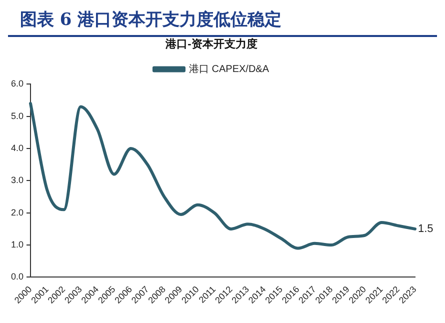  What do you see at coordinates (211, 44) in the screenshot?
I see `legend-title: 港口-资本开支力度` at bounding box center [211, 44].